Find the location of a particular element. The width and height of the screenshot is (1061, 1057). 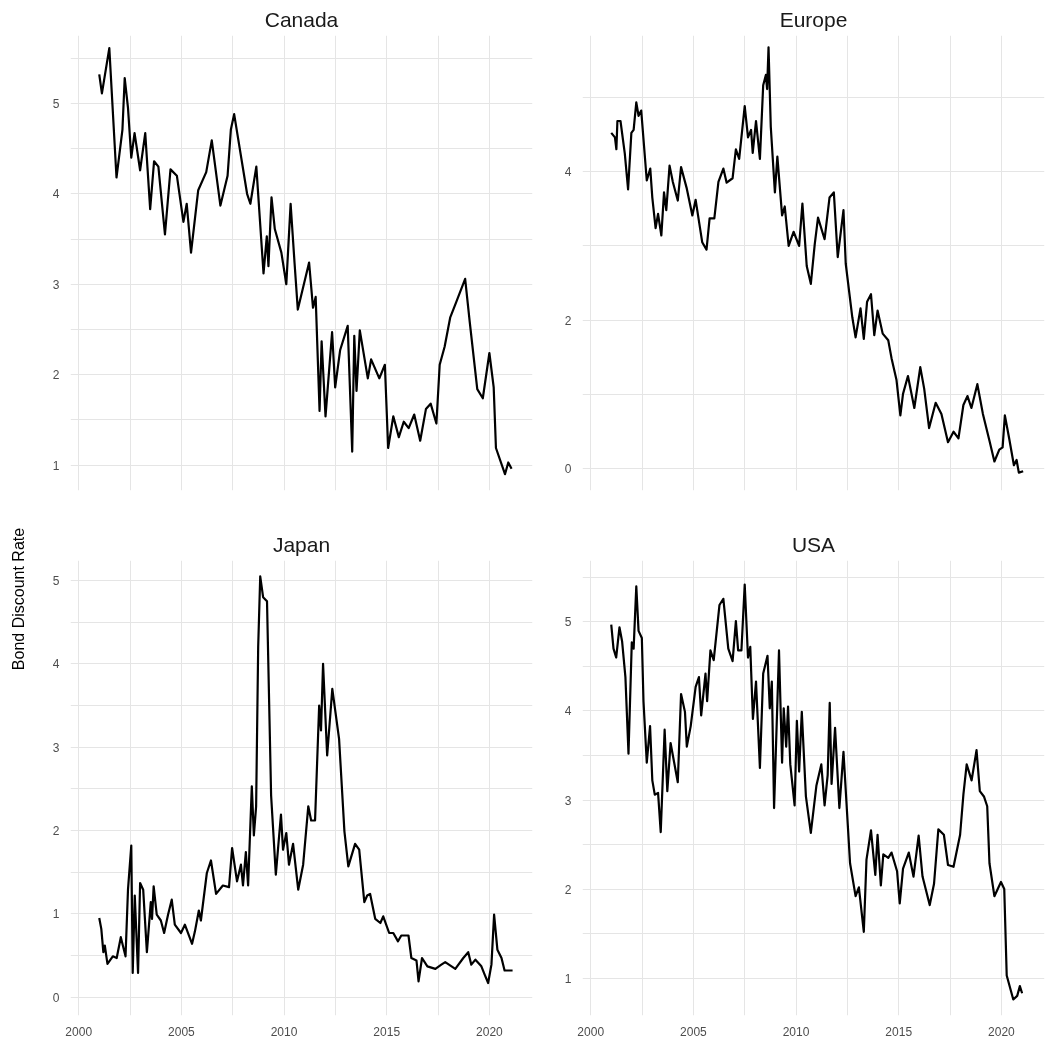

chart-title: USA is located at coordinates (813, 544).